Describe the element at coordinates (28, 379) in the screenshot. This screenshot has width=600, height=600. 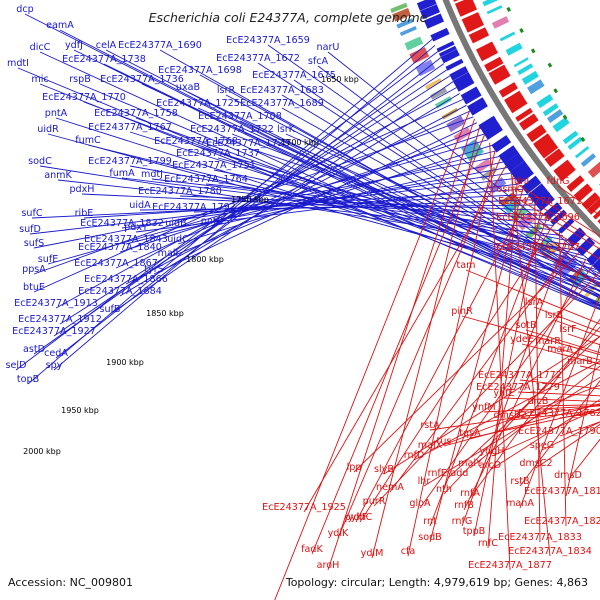
I see `forward_labels-label: topB` at that location.